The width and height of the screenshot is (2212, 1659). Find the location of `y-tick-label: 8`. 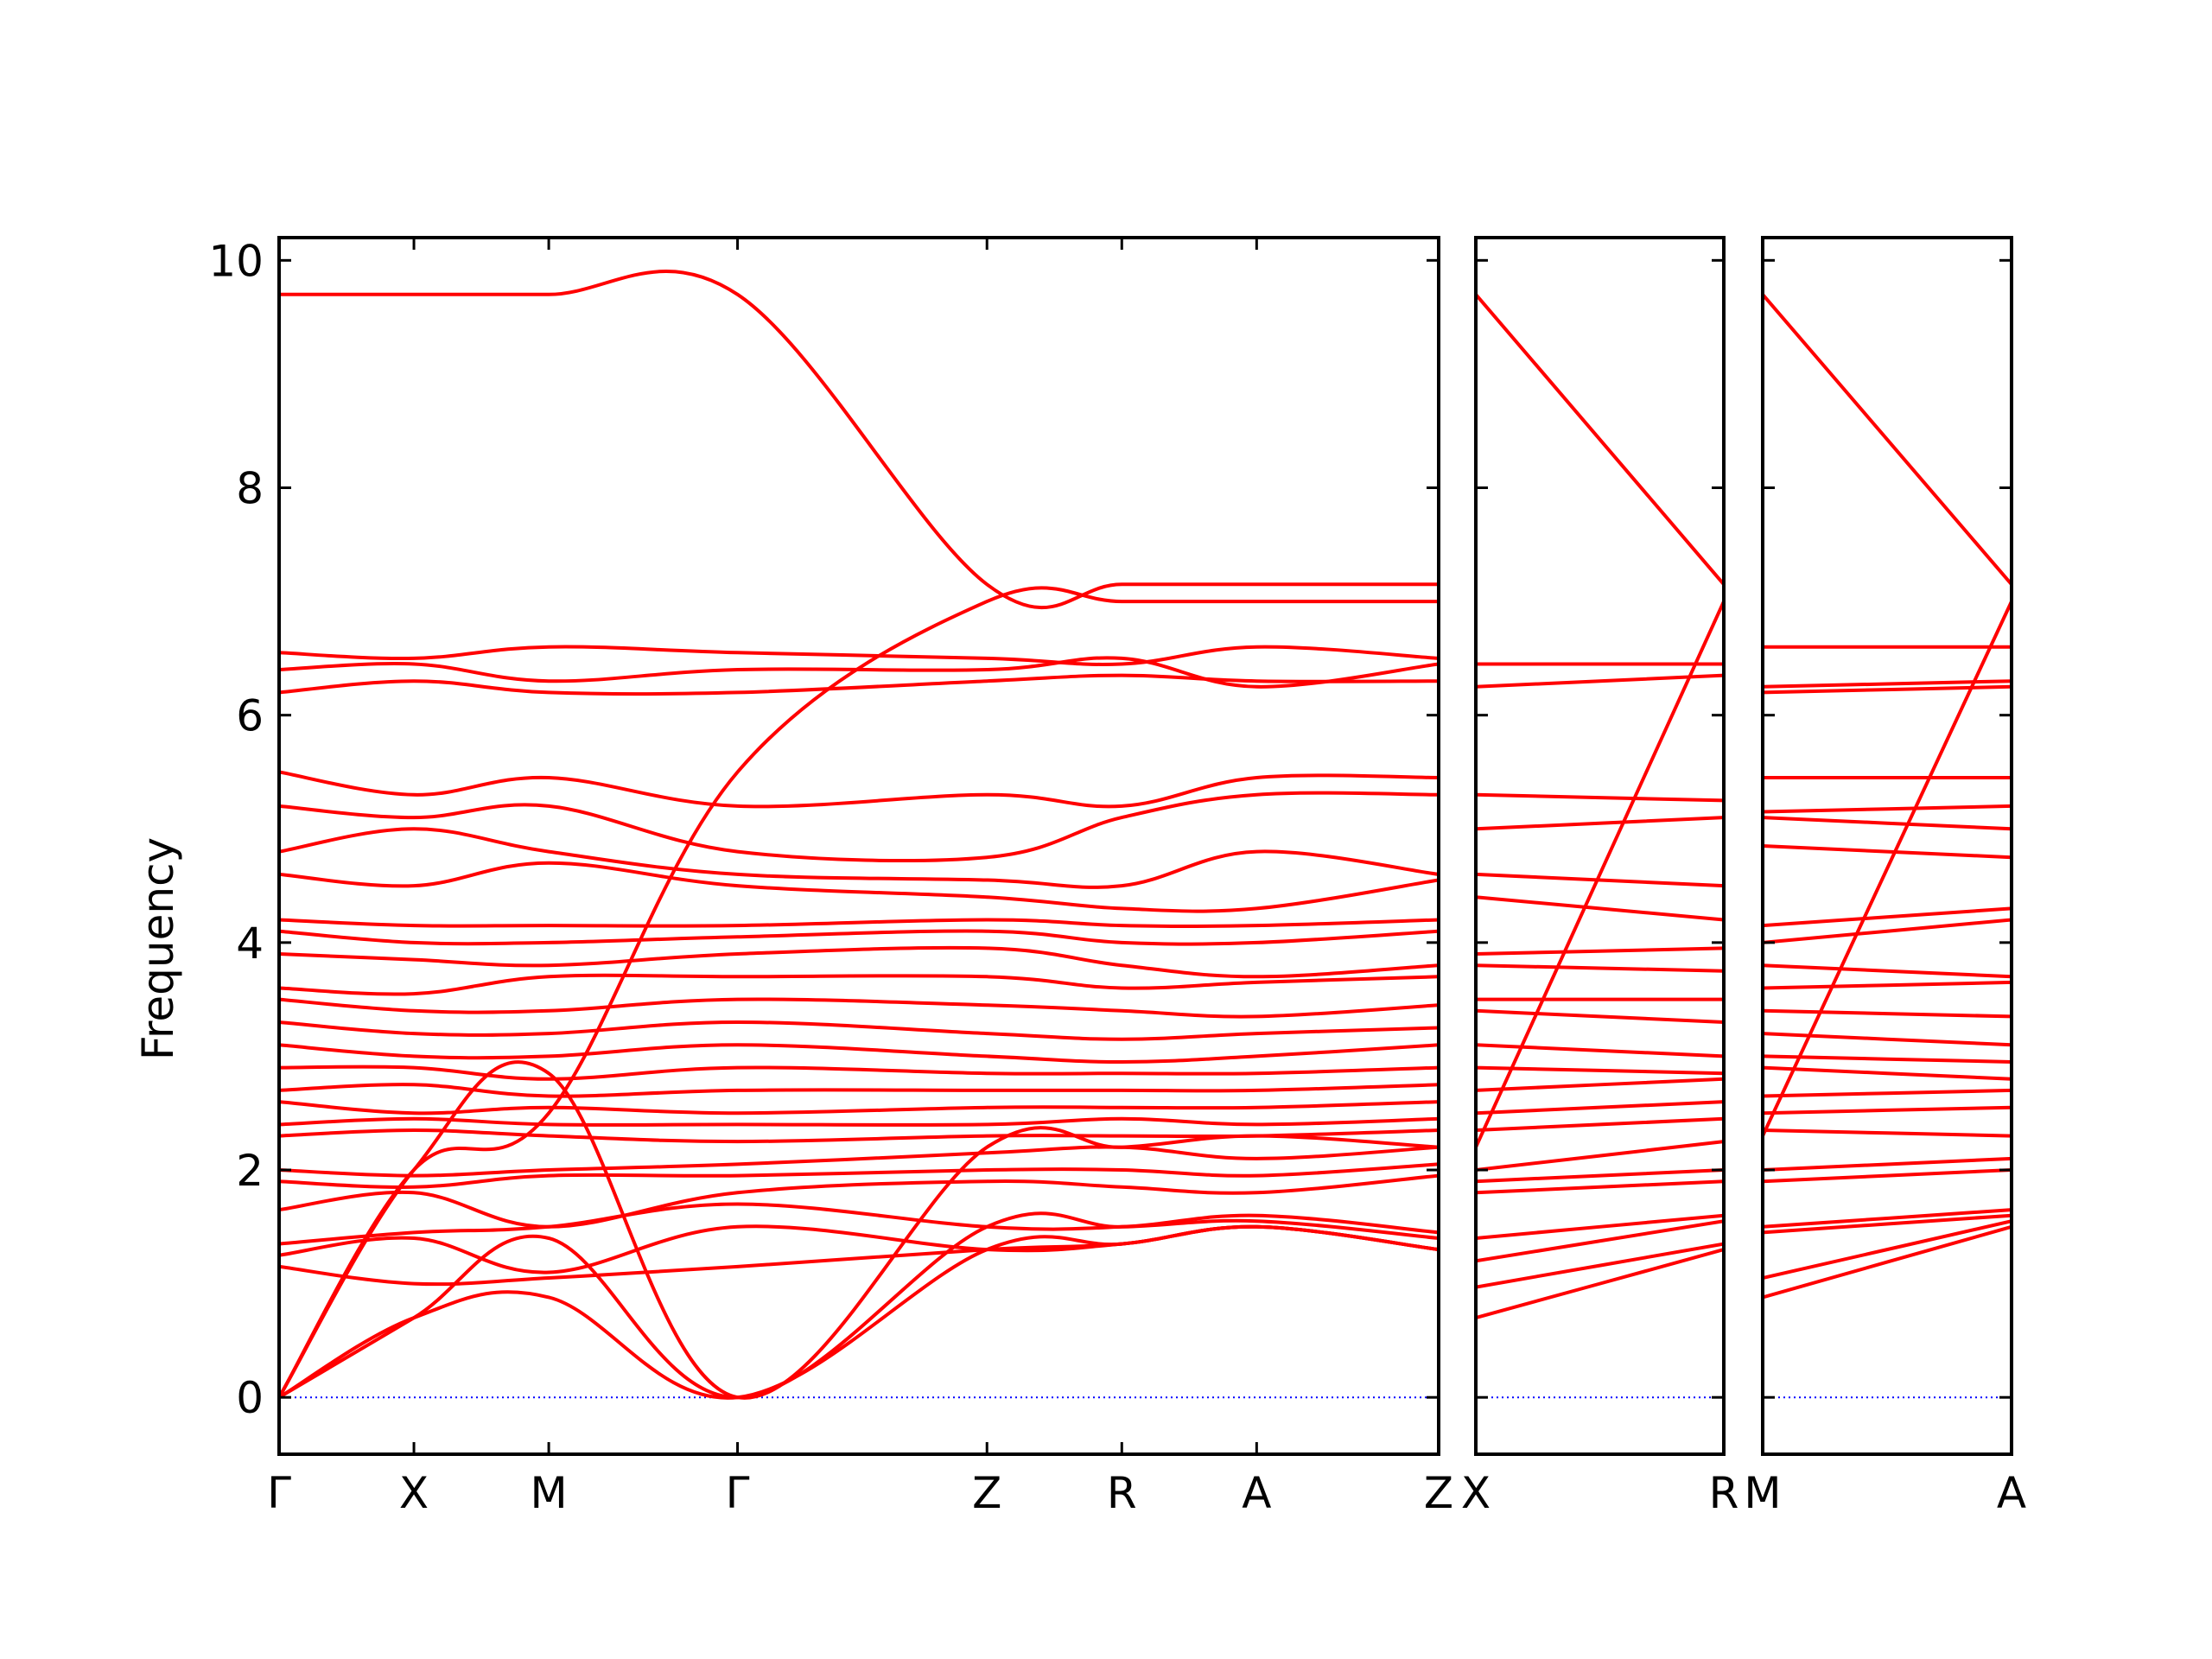

y-tick-label: 8 is located at coordinates (250, 488).